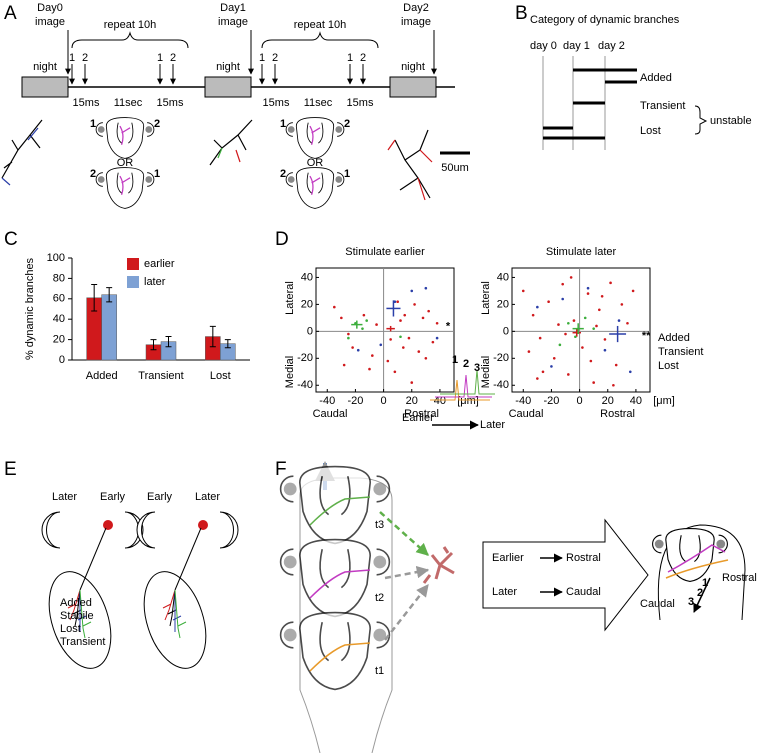 Image resolution: width=764 pixels, height=753 pixels. Describe the element at coordinates (76, 603) in the screenshot. I see `legend-label: Added` at that location.